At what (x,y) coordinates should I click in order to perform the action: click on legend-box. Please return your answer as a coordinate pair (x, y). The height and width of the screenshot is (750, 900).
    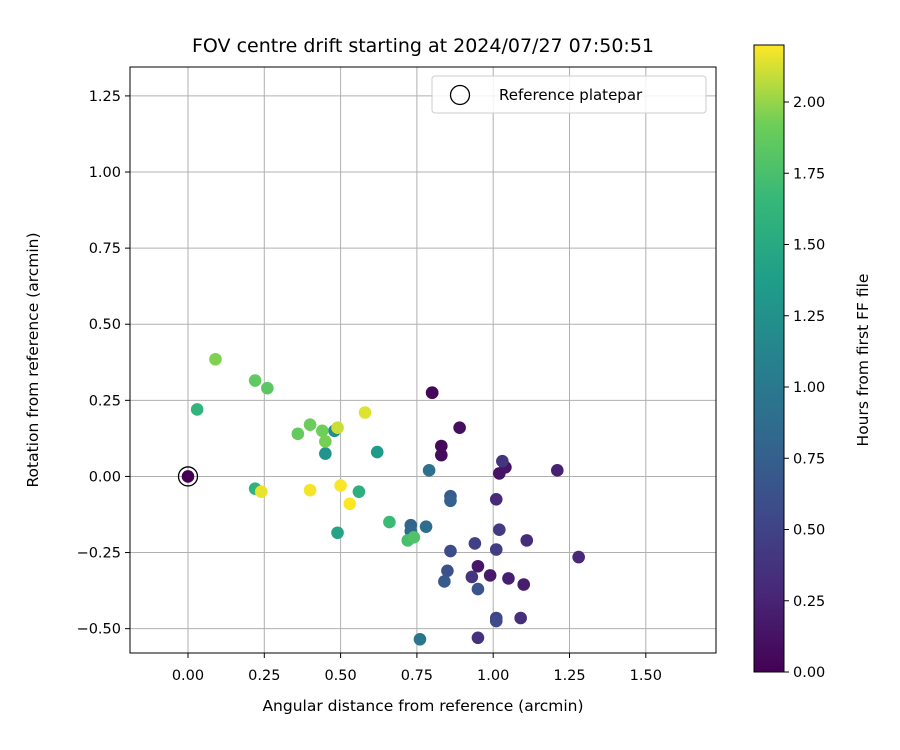
    Looking at the image, I should click on (569, 94).